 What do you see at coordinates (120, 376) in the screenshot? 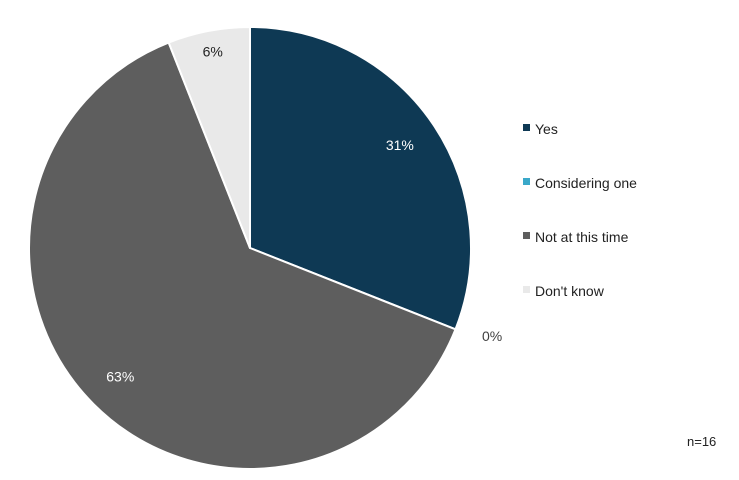
I see `data-label-not-at-this-time: 63%` at bounding box center [120, 376].